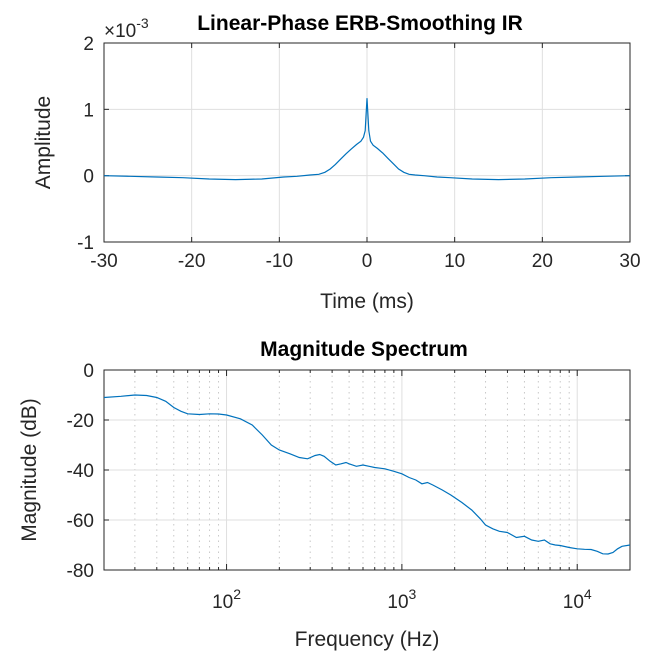 The width and height of the screenshot is (665, 662). Describe the element at coordinates (88, 371) in the screenshot. I see `spectrum-y-tick-label: 0` at that location.